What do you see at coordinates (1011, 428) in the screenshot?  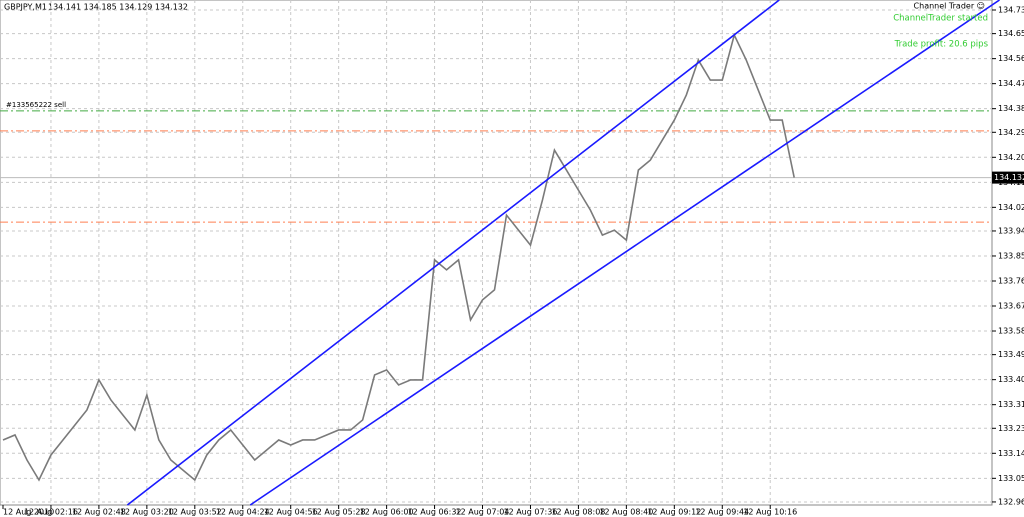 I see `y-tick-label: 133.230` at bounding box center [1011, 428].